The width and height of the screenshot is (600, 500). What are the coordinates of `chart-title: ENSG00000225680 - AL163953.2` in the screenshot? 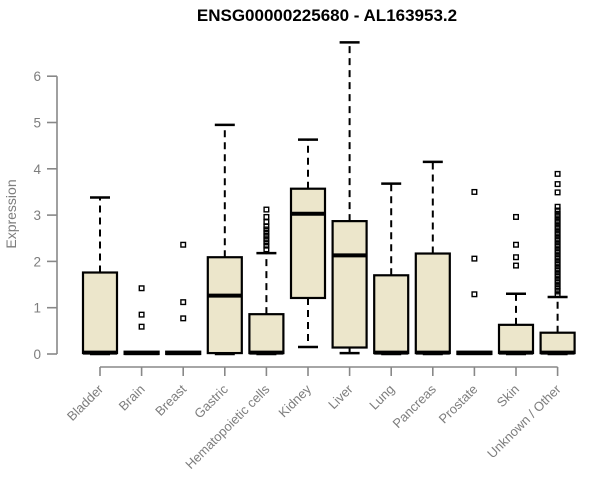 It's located at (327, 15).